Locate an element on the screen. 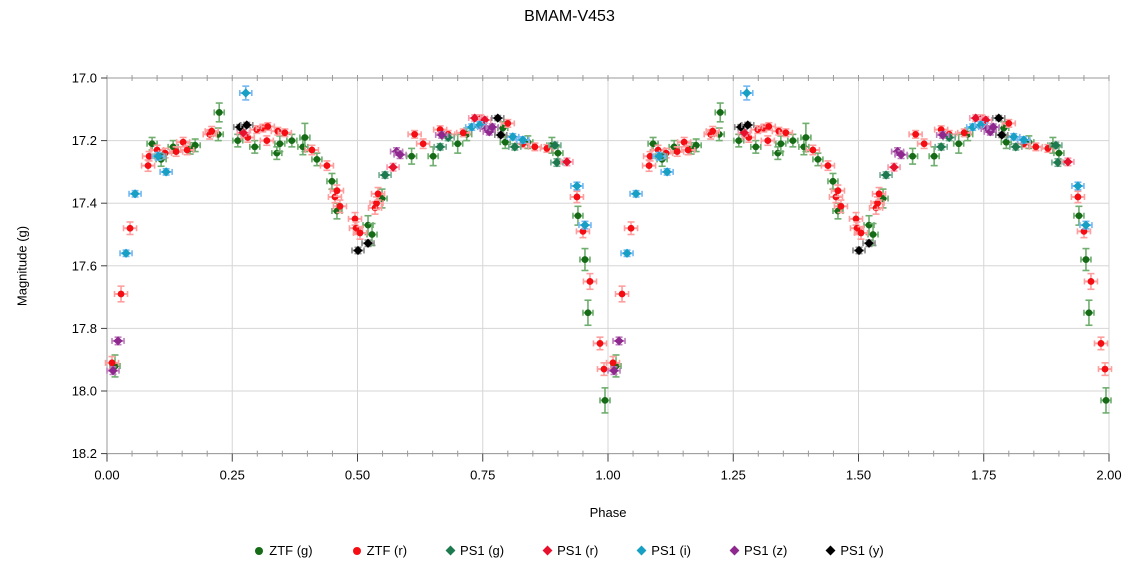  x-tick-label: 1.75 is located at coordinates (983, 475).